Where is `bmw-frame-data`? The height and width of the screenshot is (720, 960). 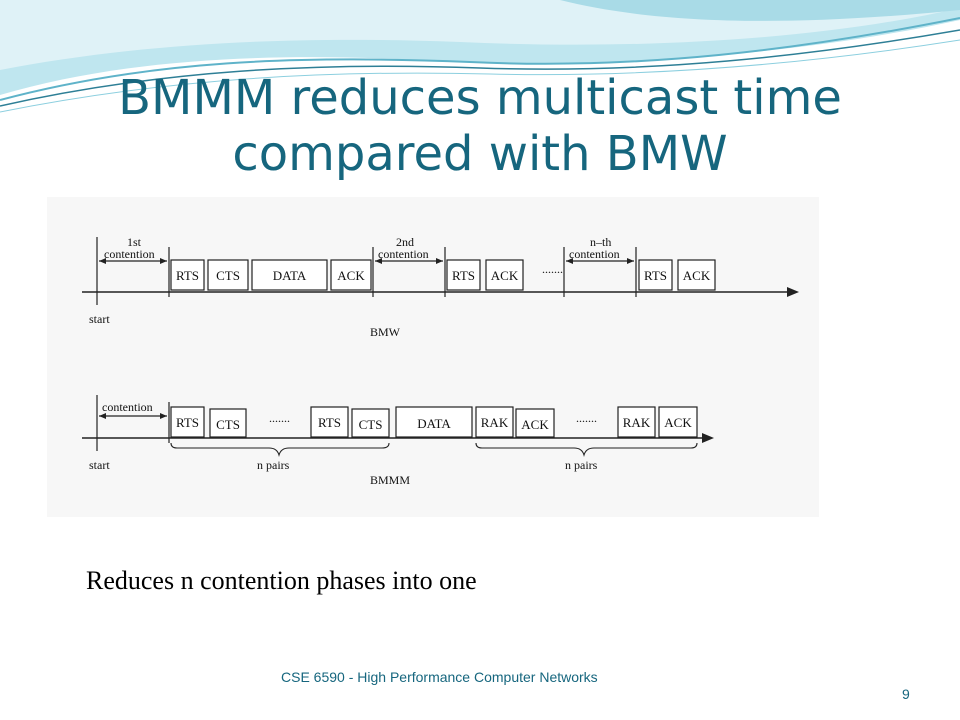 bmw-frame-data is located at coordinates (289, 275).